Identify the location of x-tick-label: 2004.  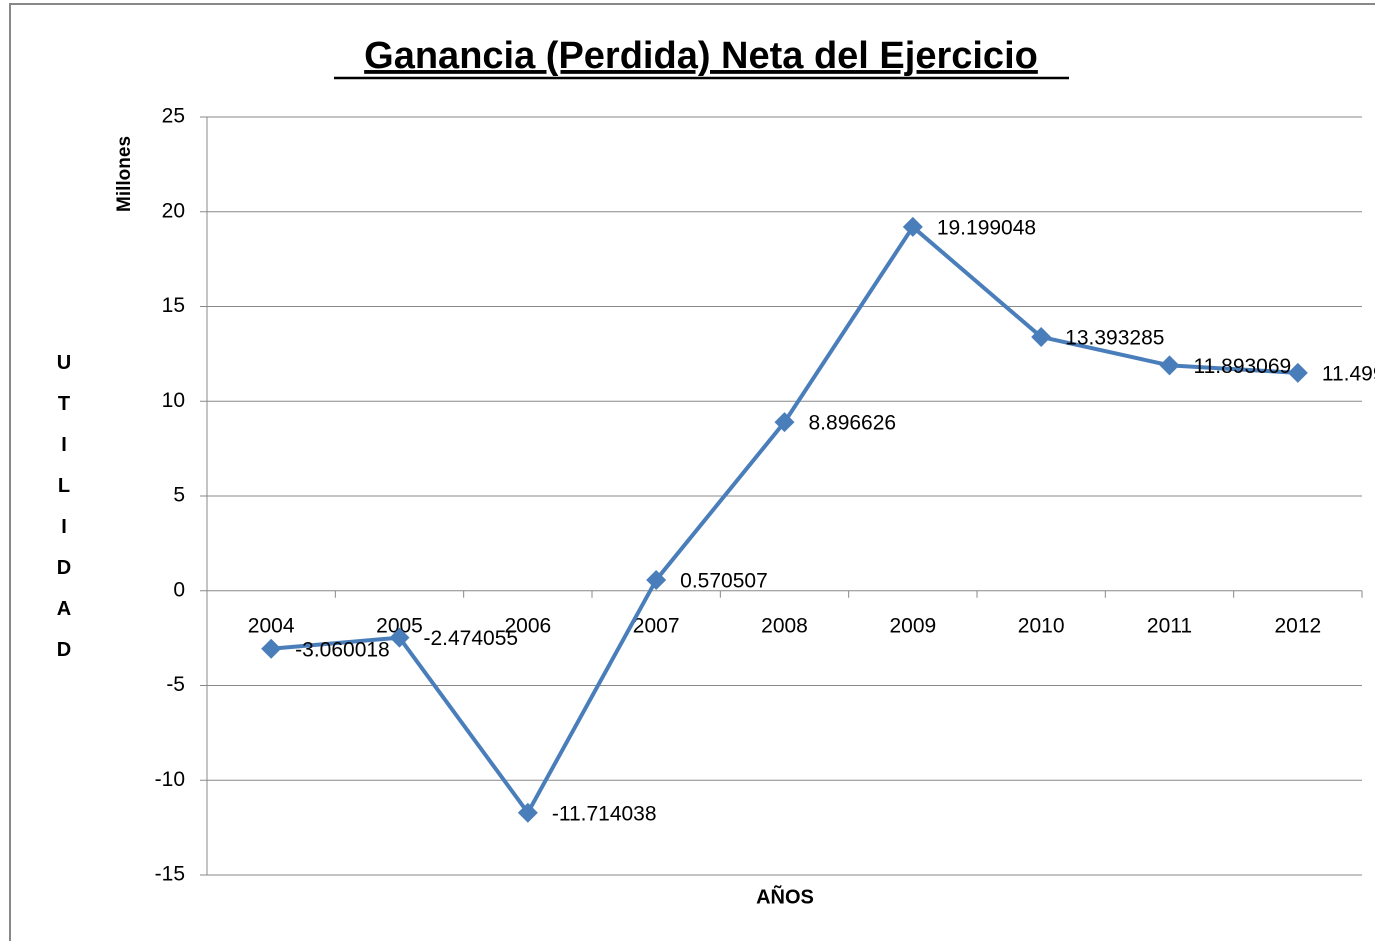
(271, 625).